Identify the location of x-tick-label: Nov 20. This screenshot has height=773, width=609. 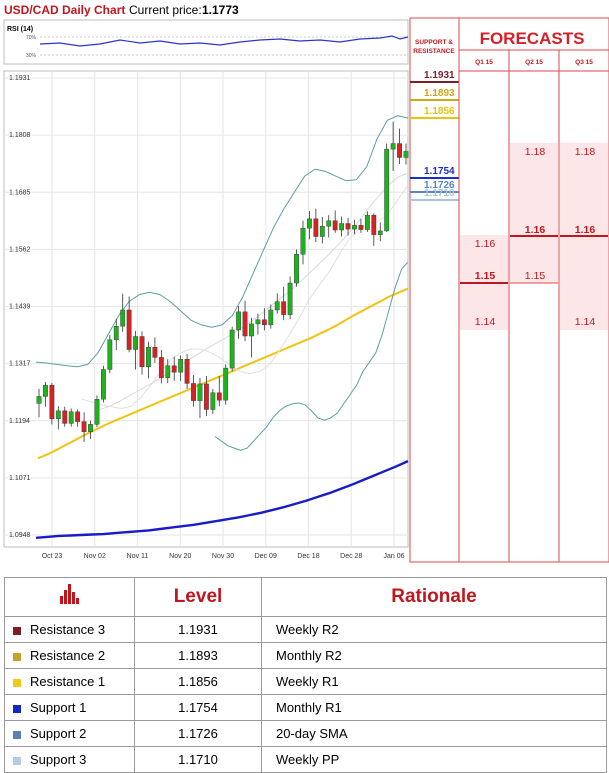
(180, 556).